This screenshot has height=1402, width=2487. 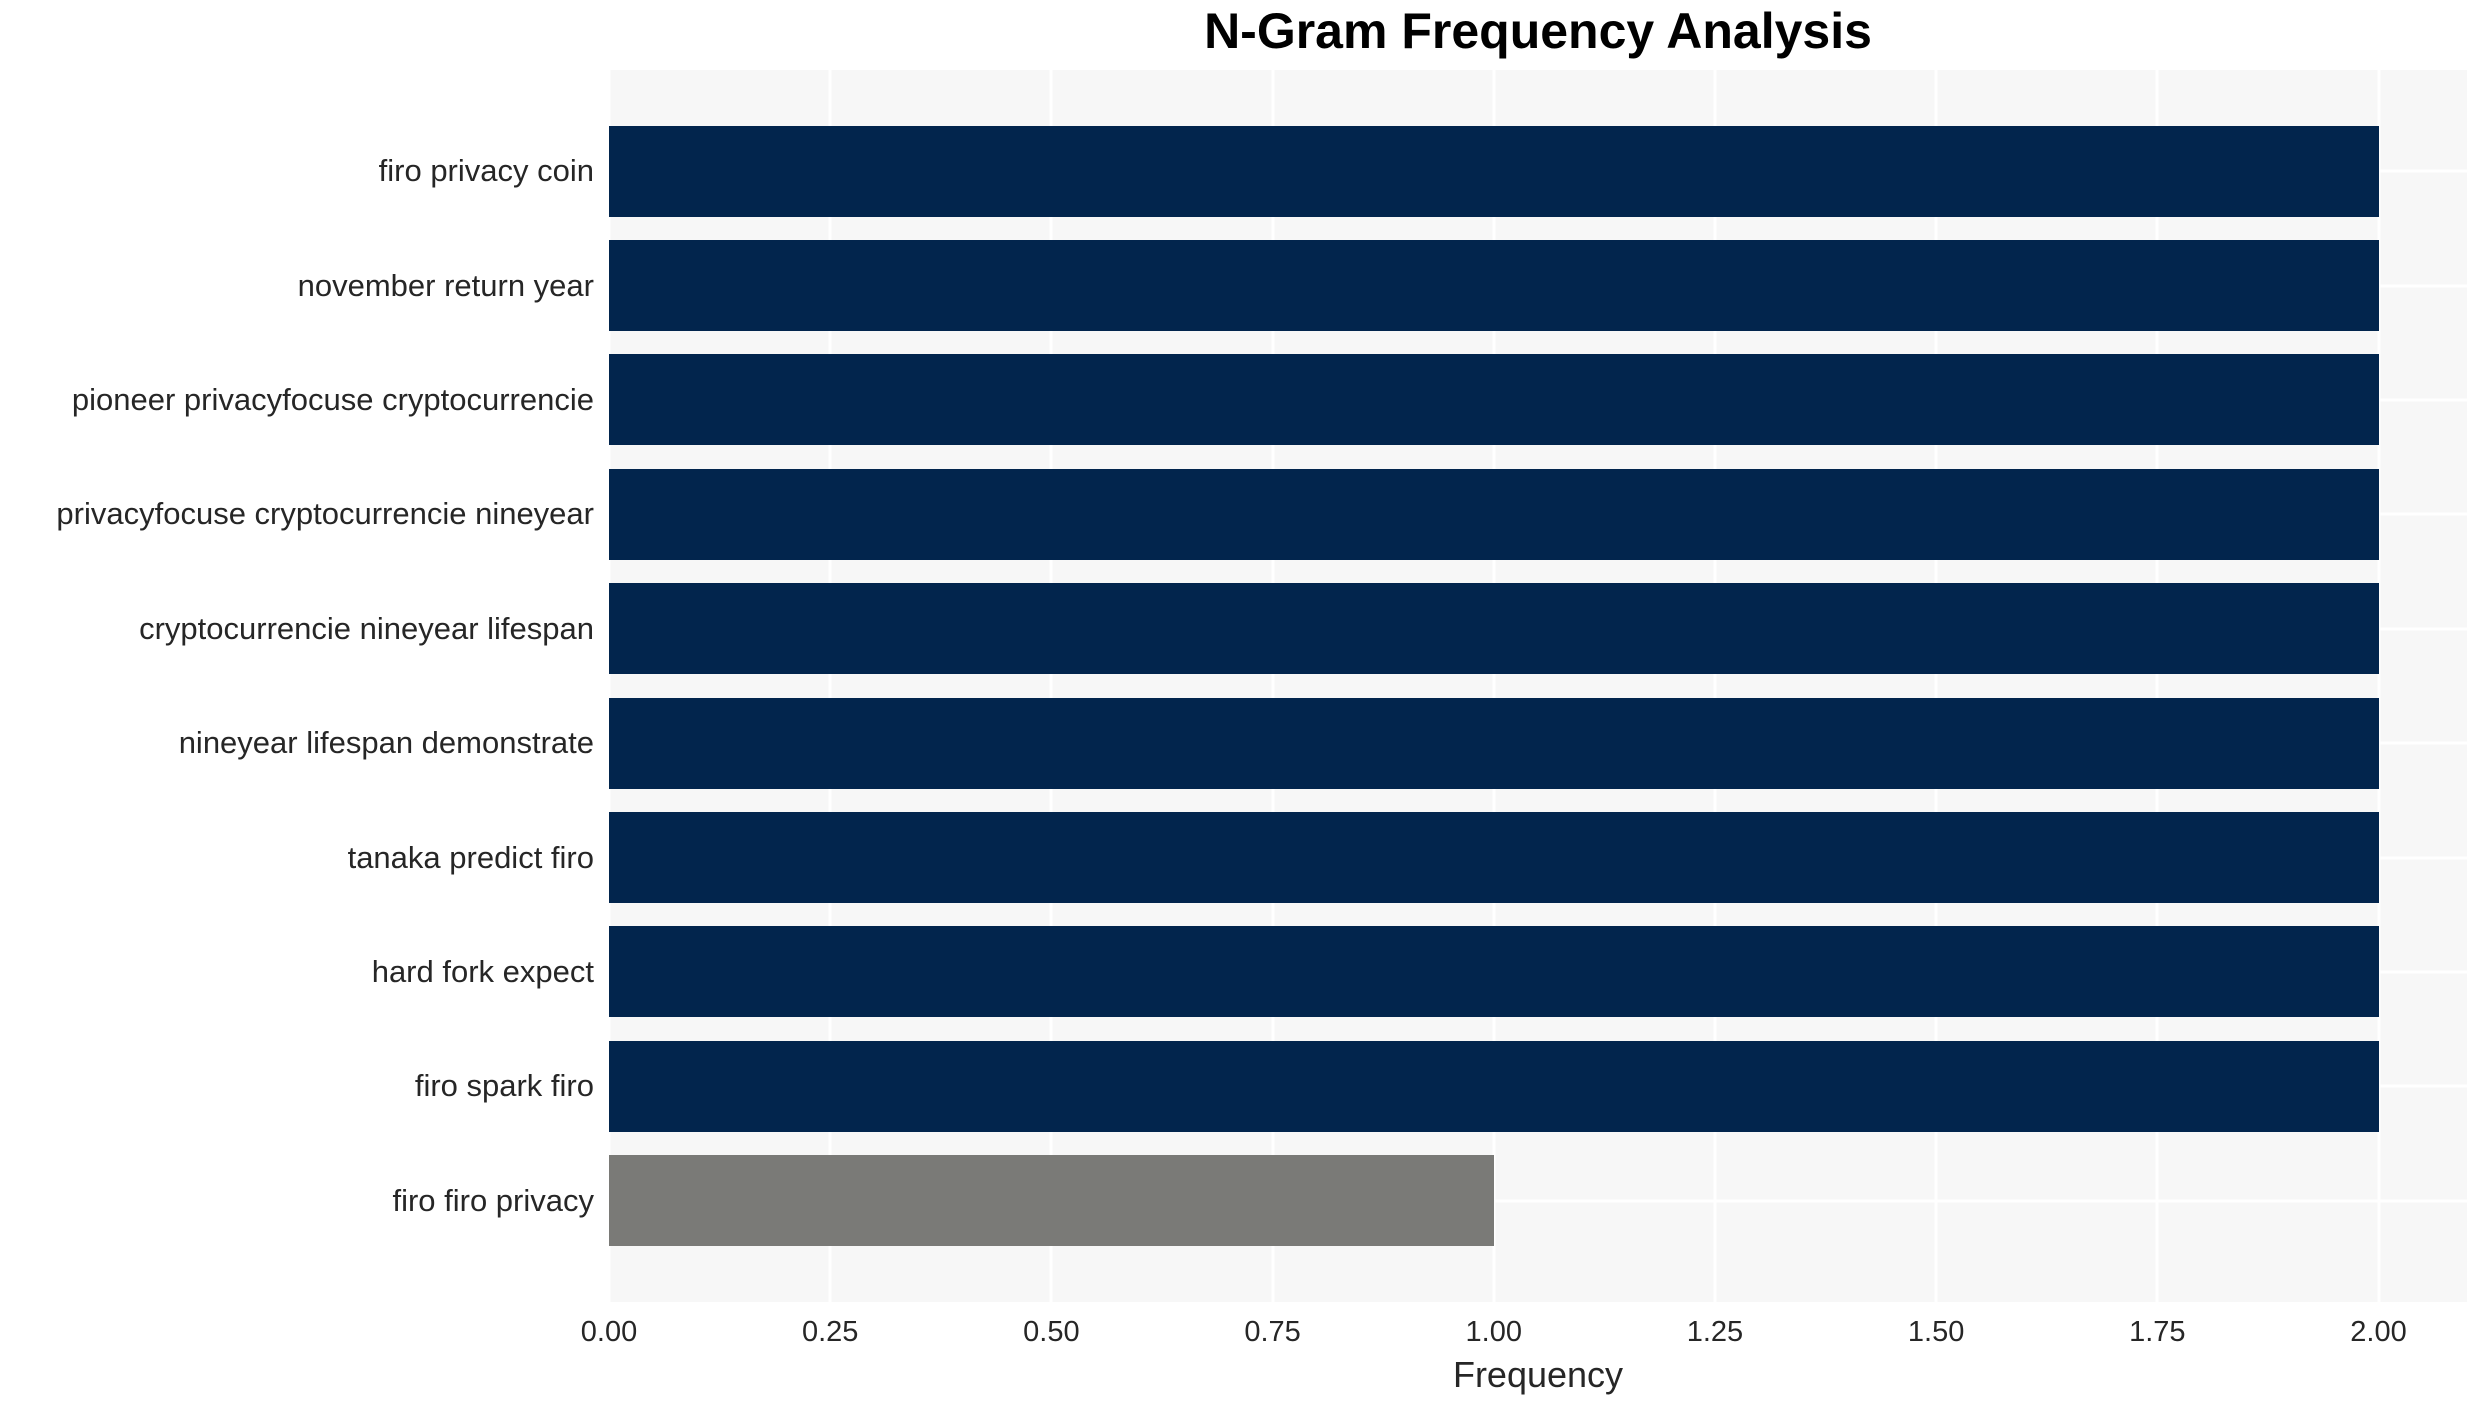 I want to click on x-tick-label-2.00: 2.00, so click(x=2378, y=1332).